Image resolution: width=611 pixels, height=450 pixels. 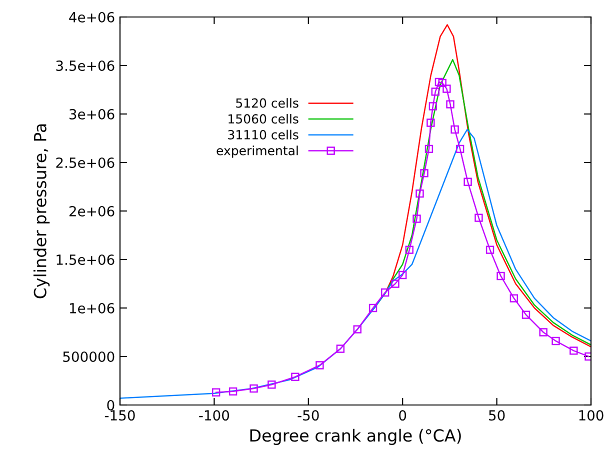 I want to click on x-tick-label: -100, so click(x=214, y=415).